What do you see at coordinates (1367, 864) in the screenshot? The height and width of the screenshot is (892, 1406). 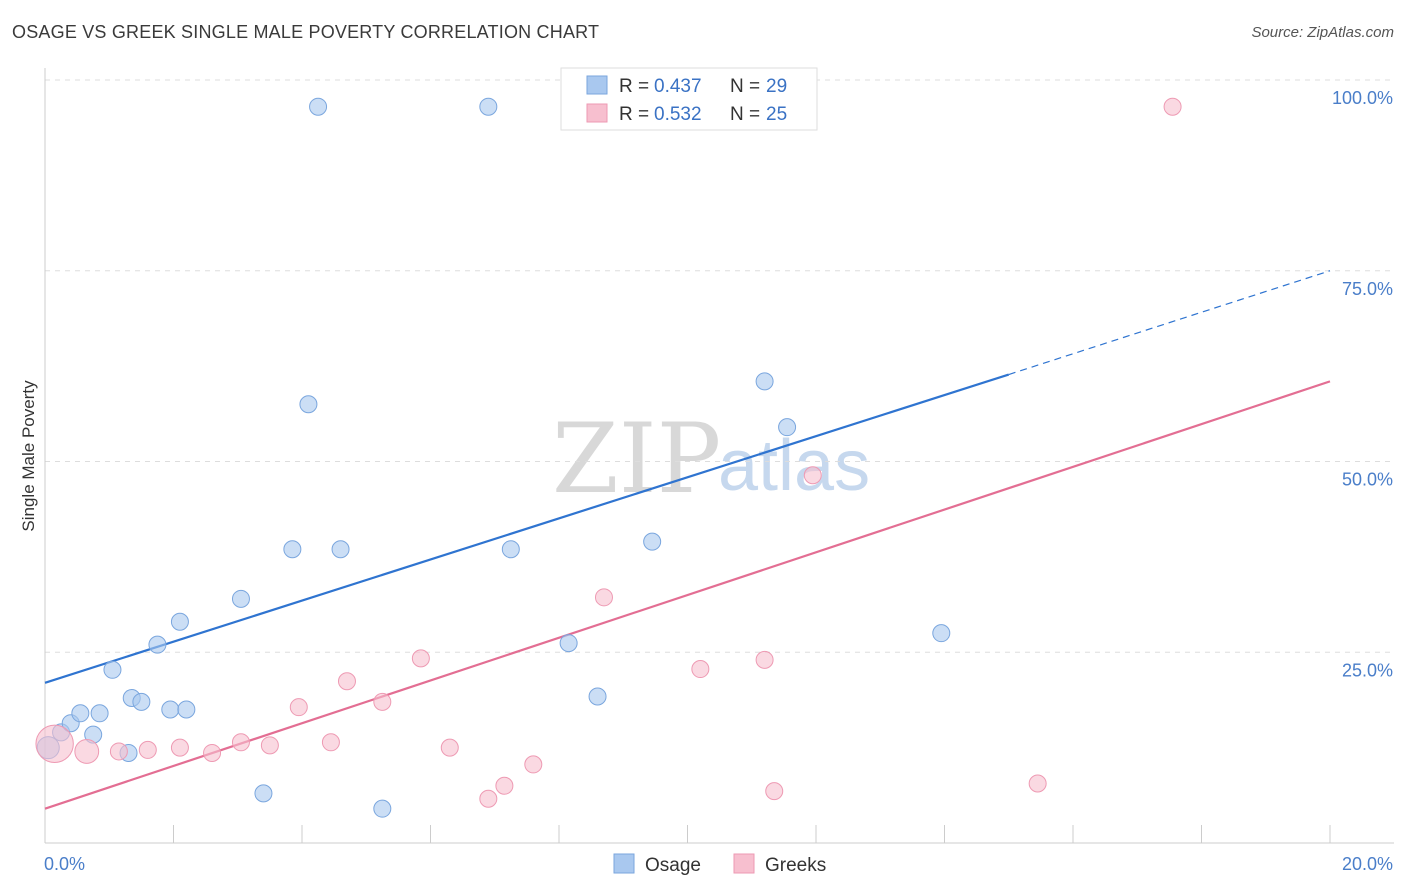 I see `x-tick-label: 20.0%` at bounding box center [1367, 864].